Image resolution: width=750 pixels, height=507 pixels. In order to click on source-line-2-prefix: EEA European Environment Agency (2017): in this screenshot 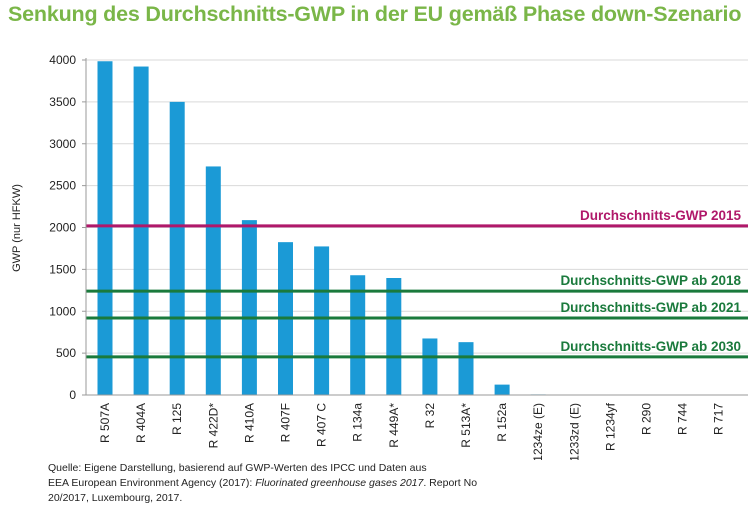, I will do `click(152, 483)`.